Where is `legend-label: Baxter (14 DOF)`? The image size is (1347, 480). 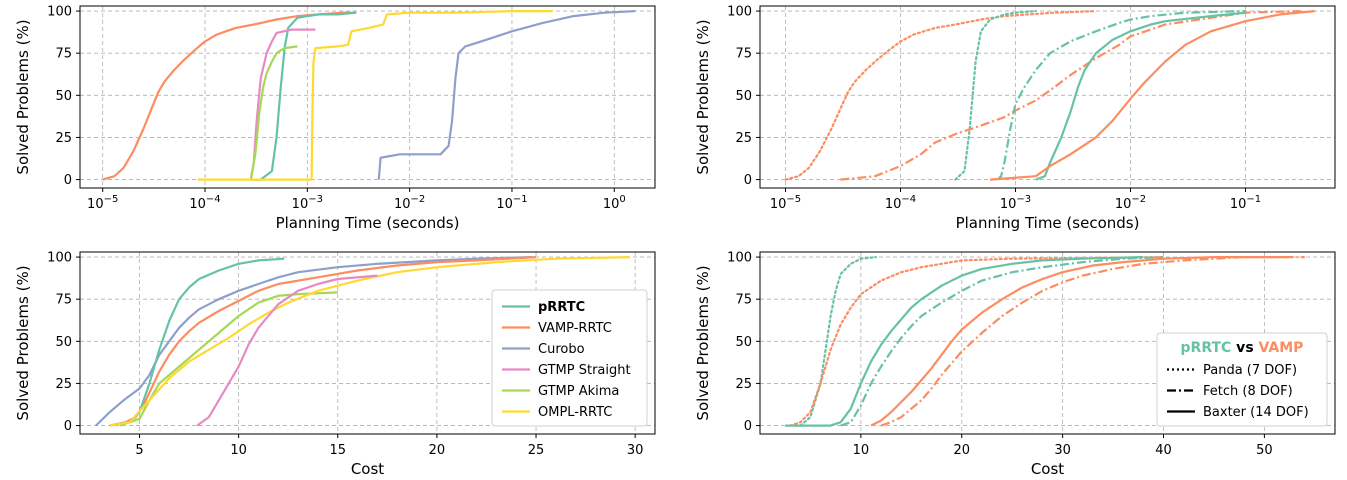 legend-label: Baxter (14 DOF) is located at coordinates (1256, 412).